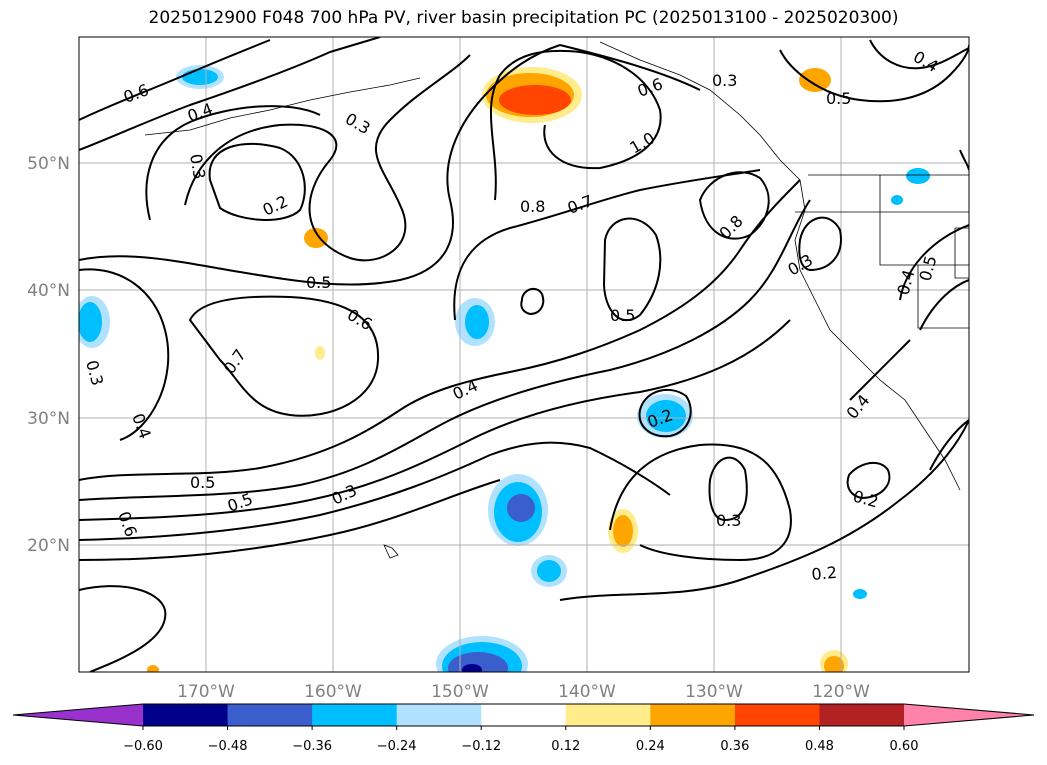 Image resolution: width=1047 pixels, height=765 pixels. Describe the element at coordinates (460, 692) in the screenshot. I see `lon-label: 150°W` at that location.